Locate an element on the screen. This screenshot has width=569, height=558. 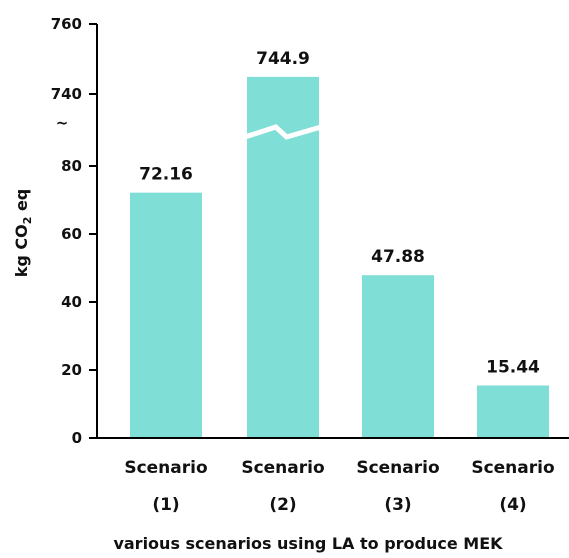
bar-value-label: 47.88 is located at coordinates (398, 257).